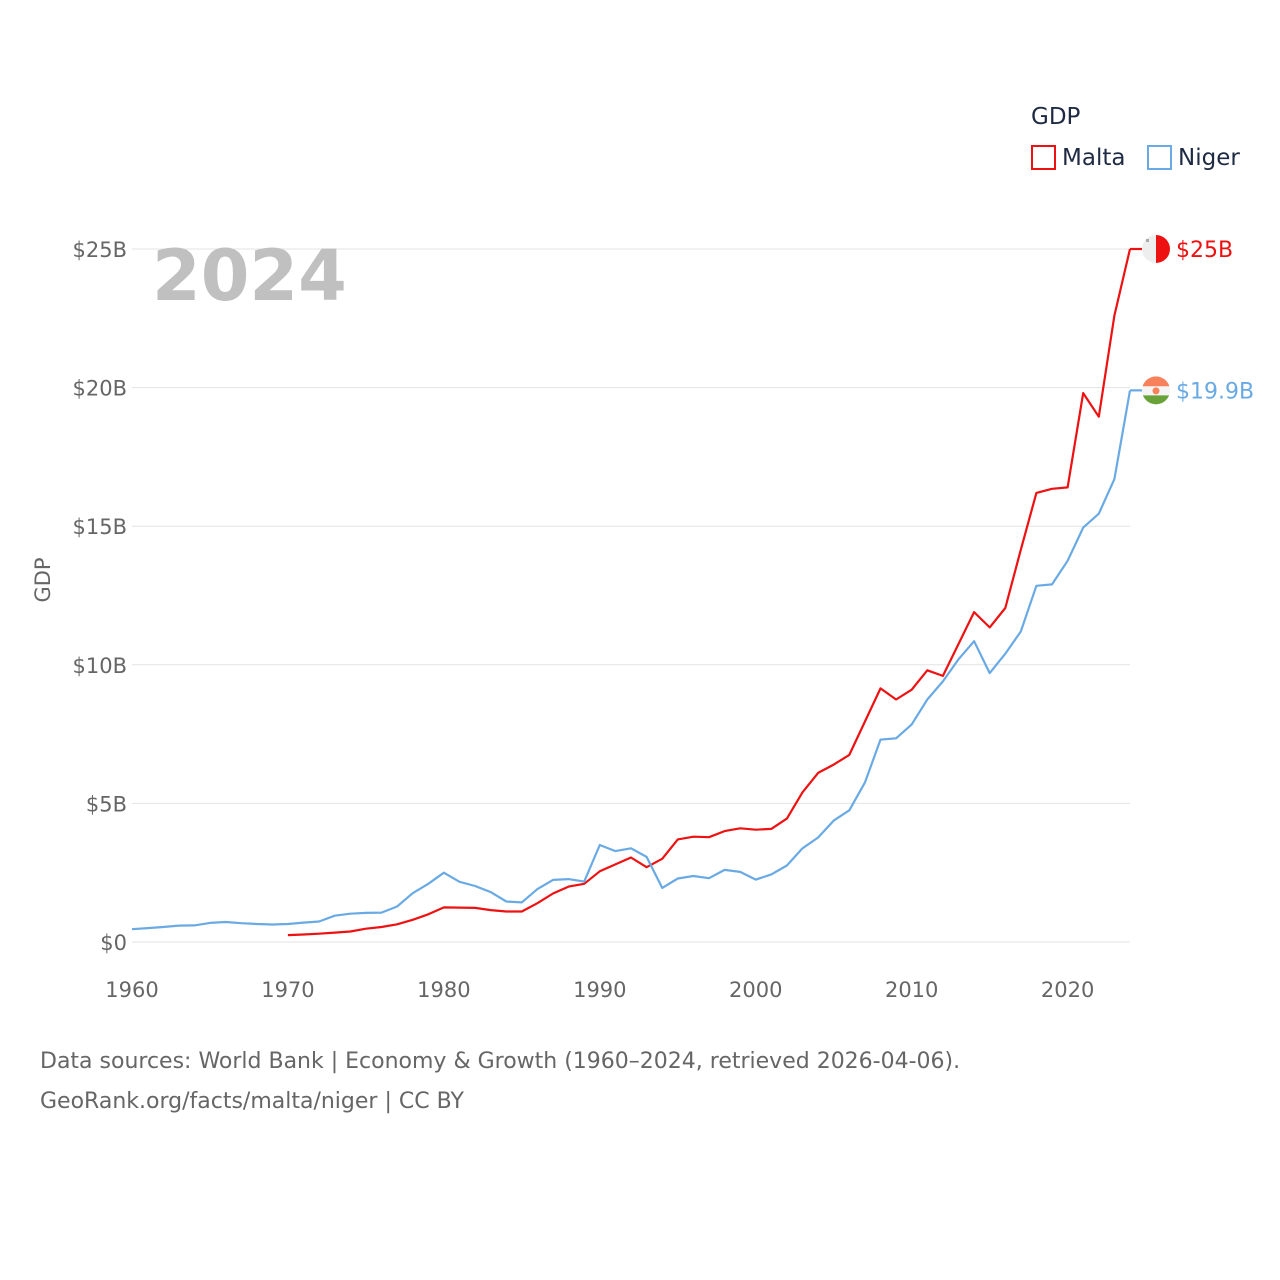 The image size is (1280, 1280). Describe the element at coordinates (911, 990) in the screenshot. I see `x-tick-label: 2010` at that location.